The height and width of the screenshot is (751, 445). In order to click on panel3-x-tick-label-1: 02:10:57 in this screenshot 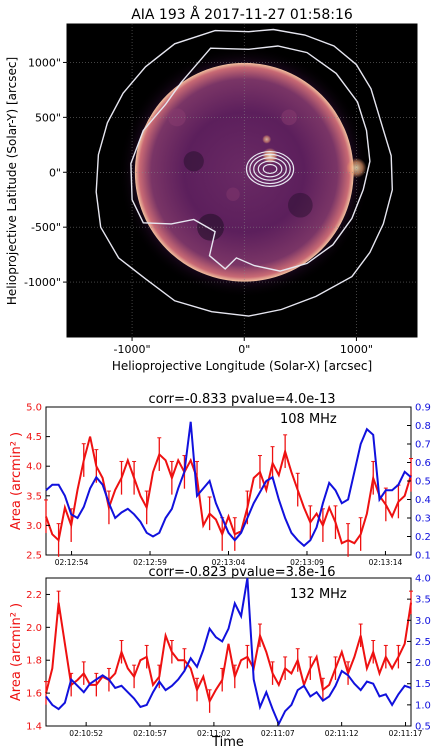, I will do `click(150, 733)`.